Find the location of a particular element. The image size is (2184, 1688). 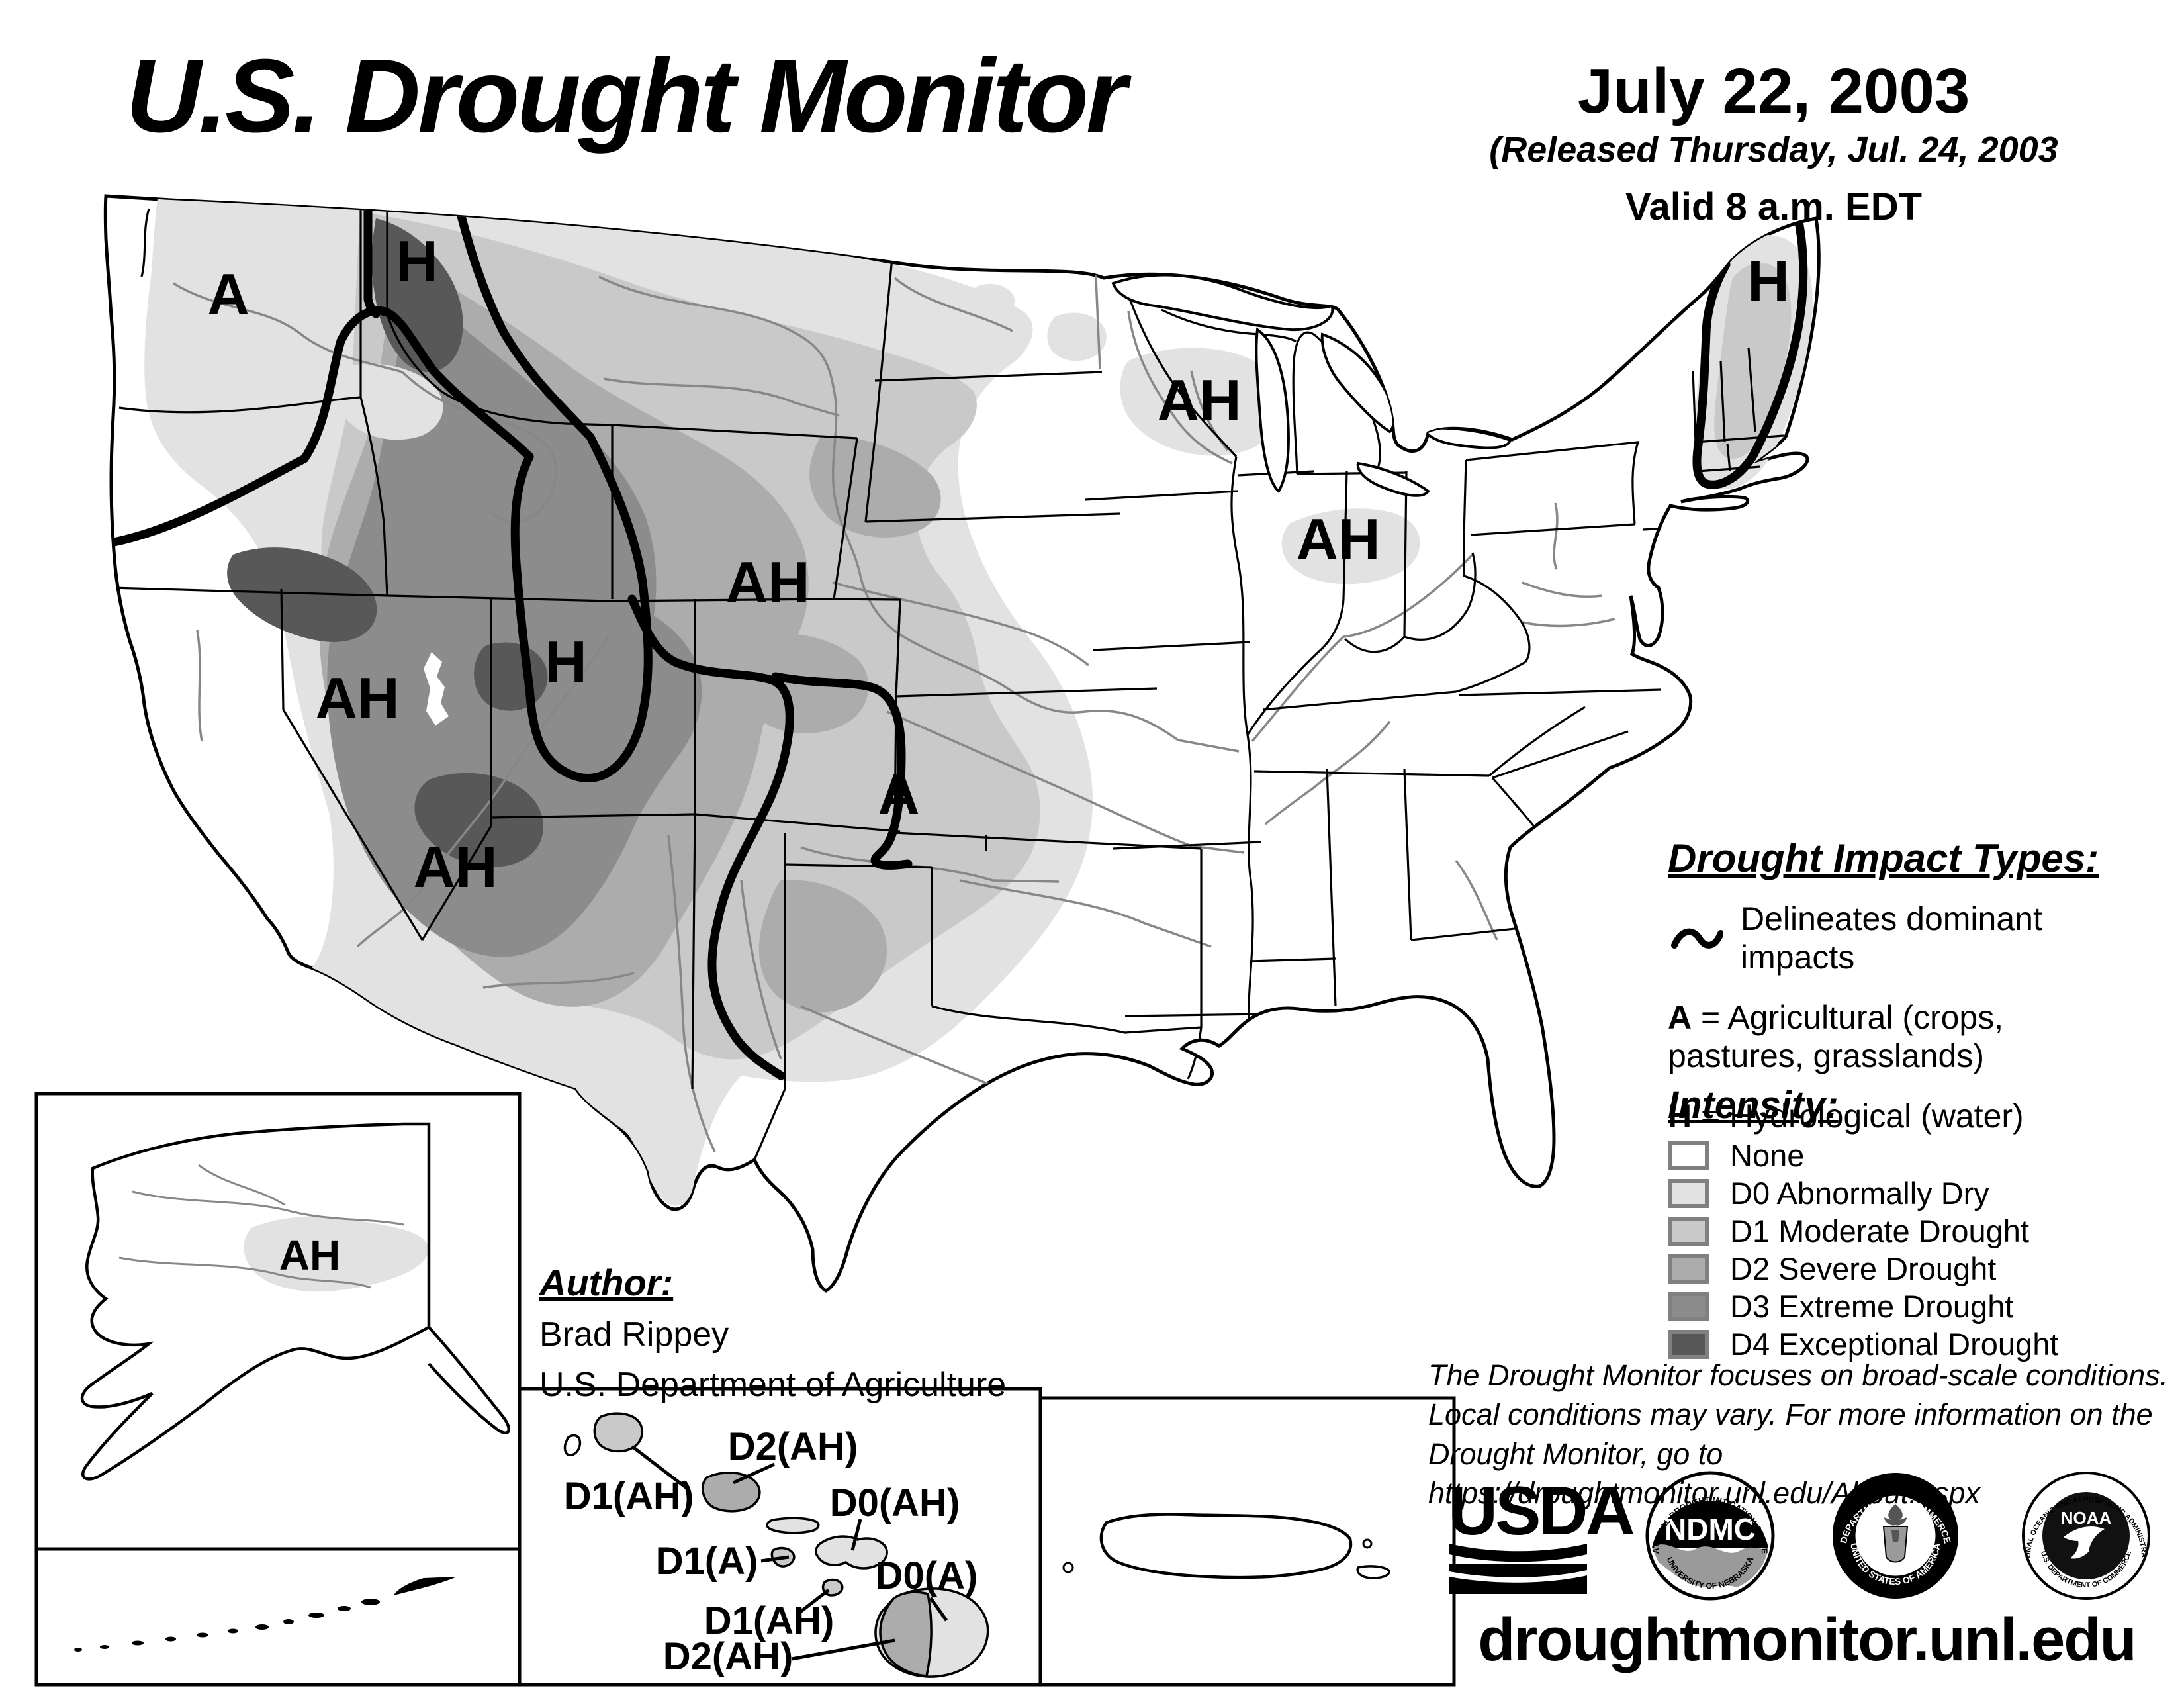

noaa-bird-icon is located at coordinates (2084, 1542).